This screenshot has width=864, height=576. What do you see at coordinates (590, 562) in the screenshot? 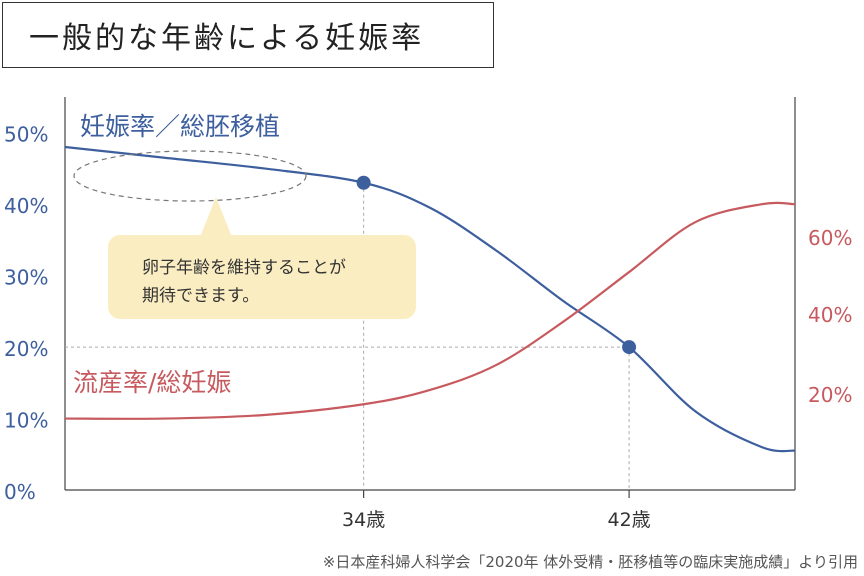
I see `source-note: ※日本産科婦人科学会「2020年 体外受精・胚移植等の臨床実施成績」より引用` at bounding box center [590, 562].